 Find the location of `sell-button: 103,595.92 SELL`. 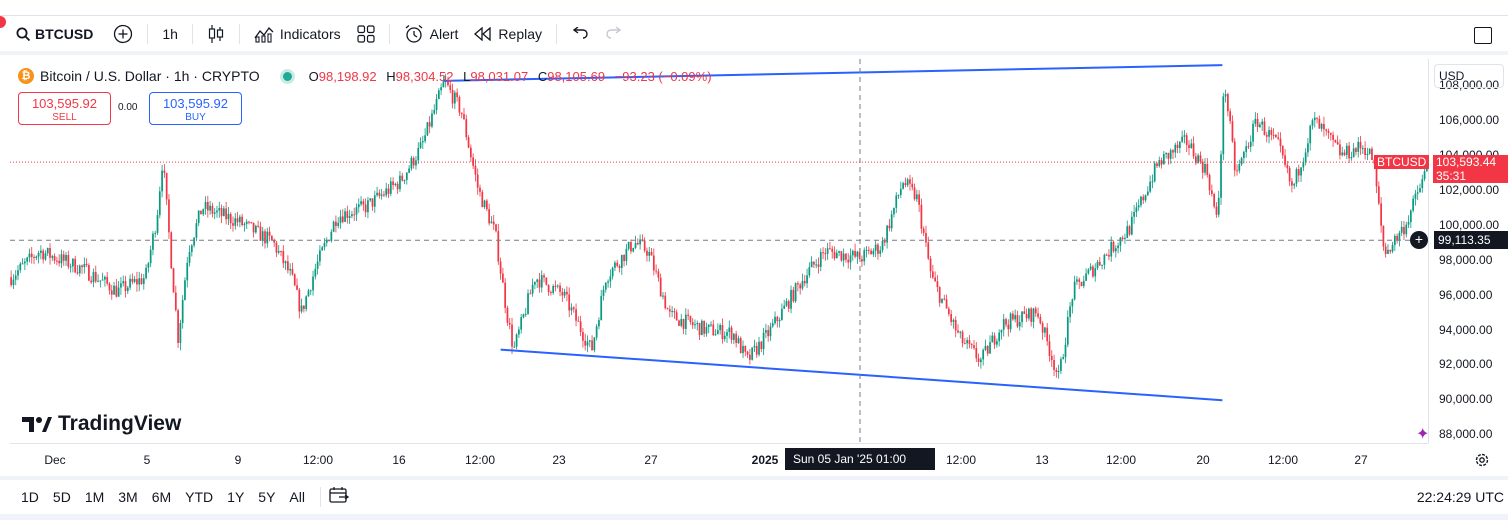

sell-button: 103,595.92 SELL is located at coordinates (64, 108).